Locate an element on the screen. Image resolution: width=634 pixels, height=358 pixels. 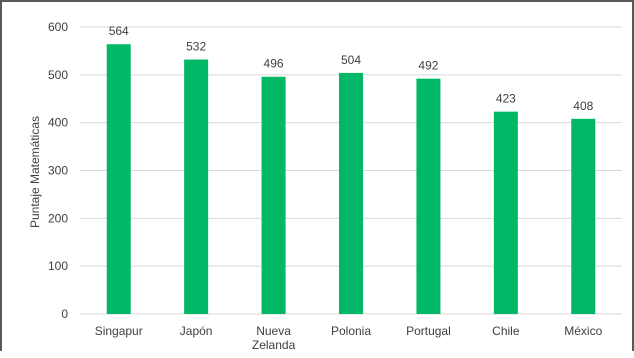
y-axis-label: Puntaje Matemáticas is located at coordinates (35, 172).